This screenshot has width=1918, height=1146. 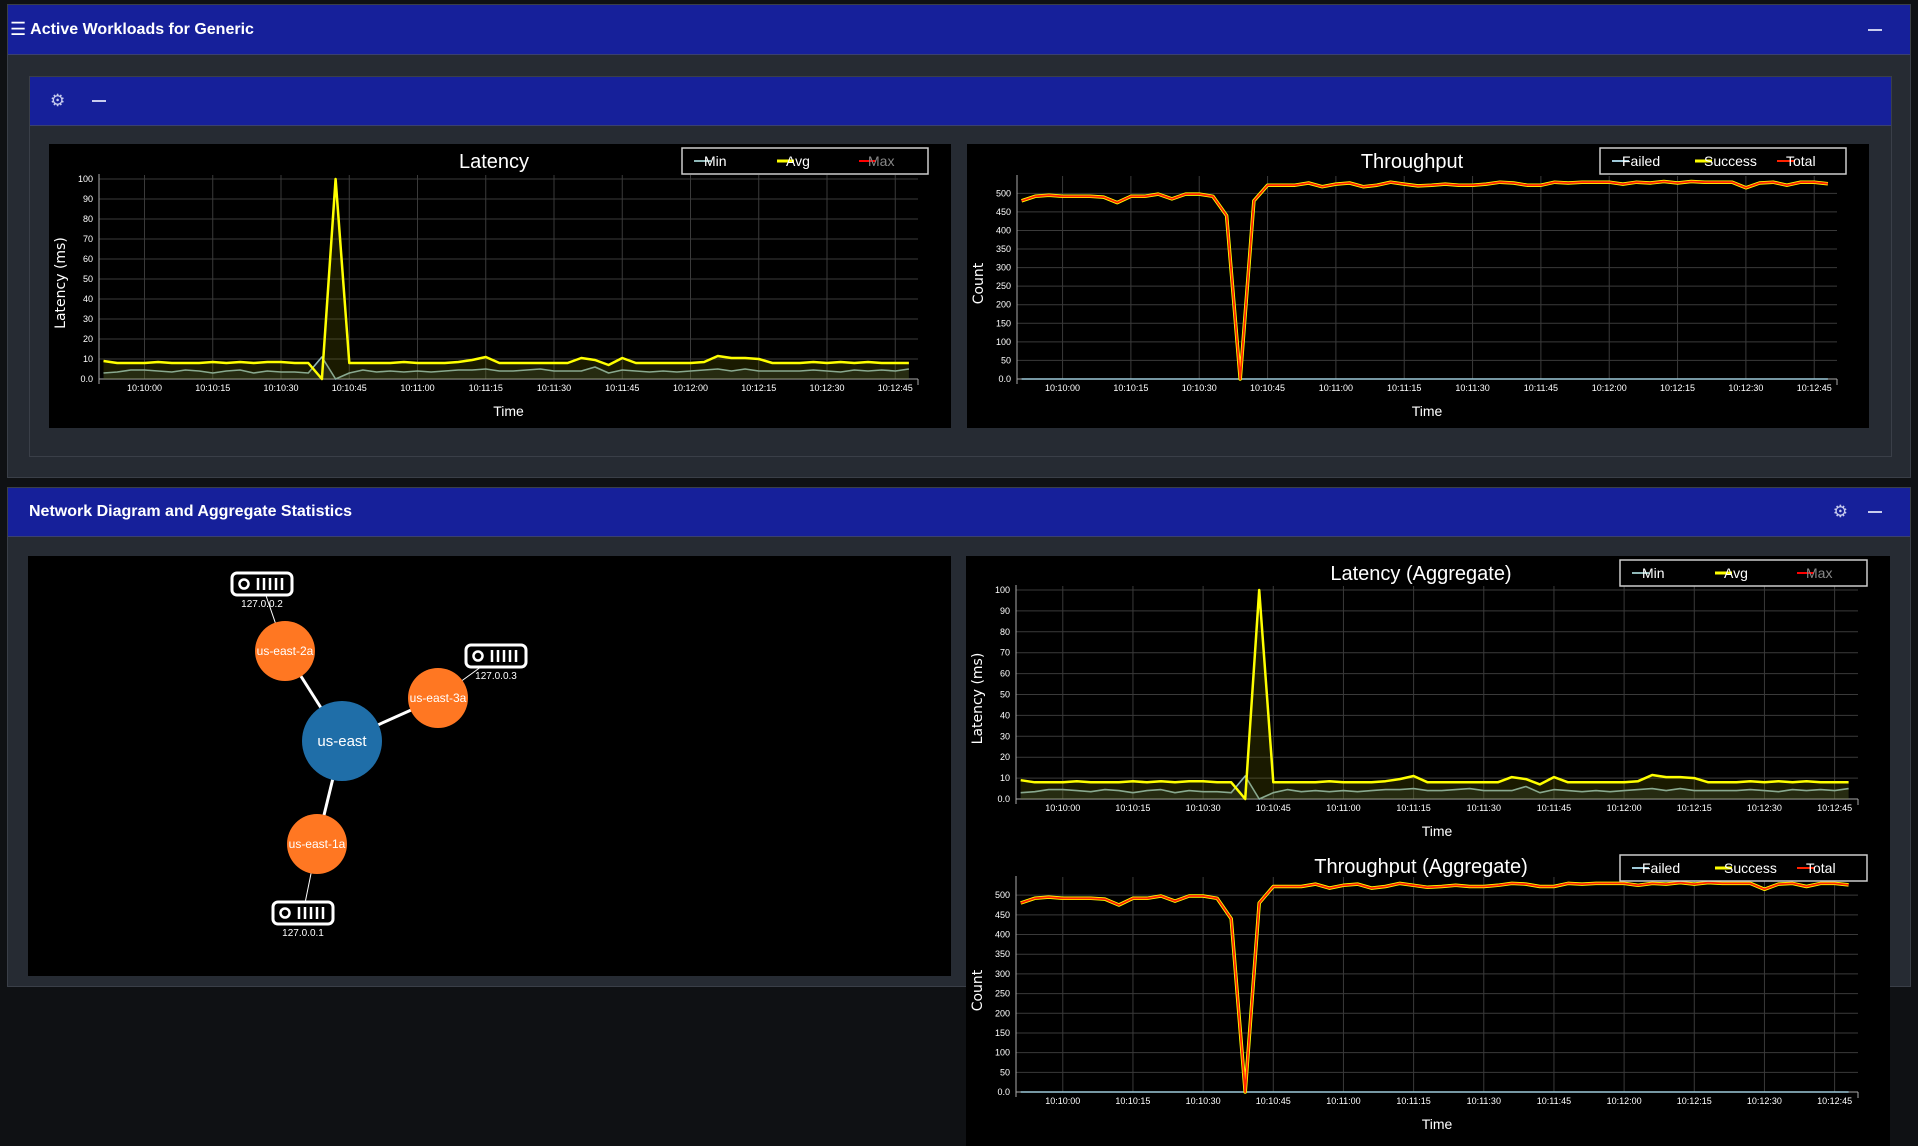 I want to click on server-node: 127.0.0.2, so click(x=262, y=590).